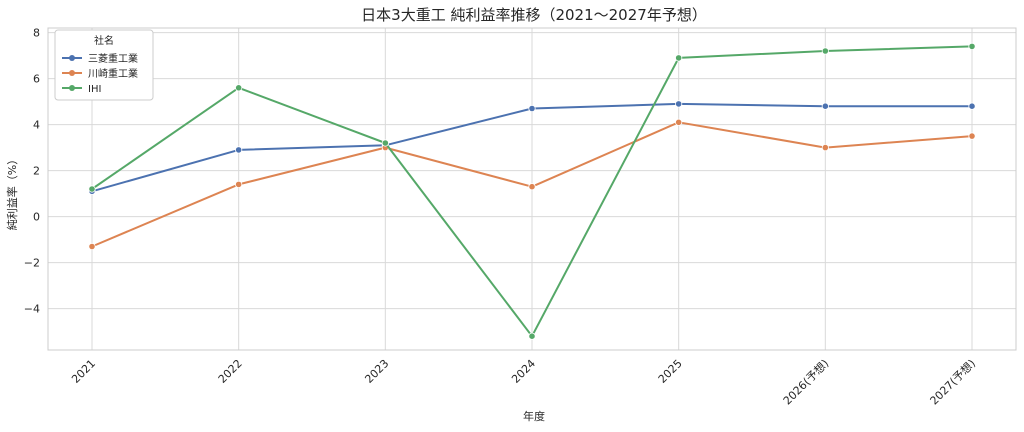 This screenshot has height=432, width=1024. What do you see at coordinates (32, 263) in the screenshot?
I see `y-tick-label: −2` at bounding box center [32, 263].